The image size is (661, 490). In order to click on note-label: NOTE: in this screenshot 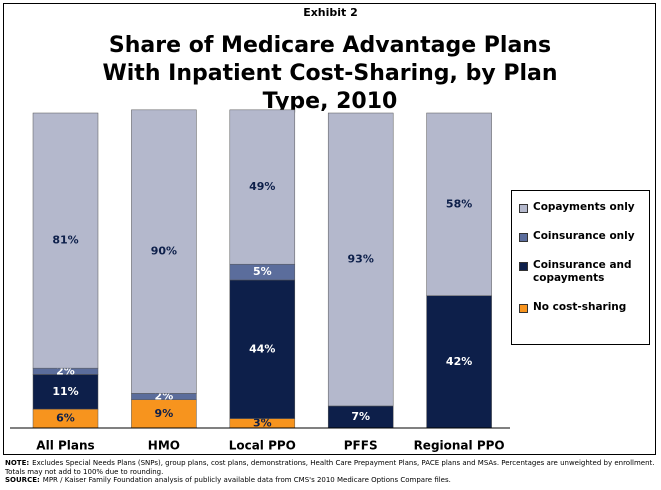, I will do `click(17, 463)`.